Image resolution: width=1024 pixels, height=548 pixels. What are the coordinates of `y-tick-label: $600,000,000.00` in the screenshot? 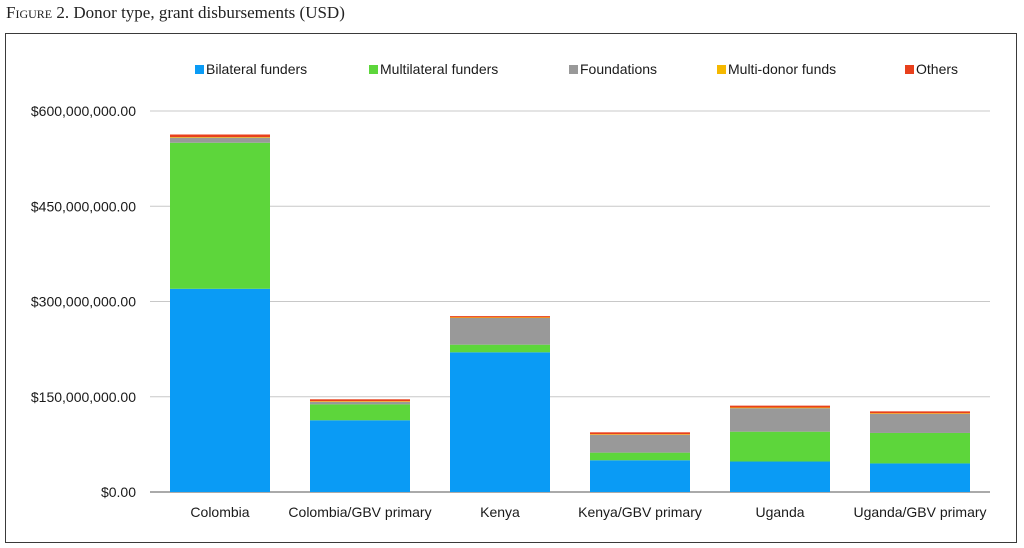 It's located at (83, 111).